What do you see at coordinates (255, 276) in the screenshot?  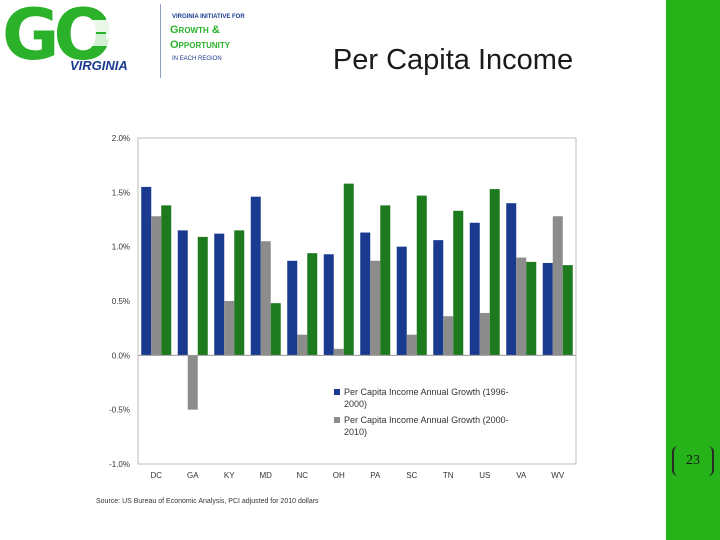 I see `bar-1-md` at bounding box center [255, 276].